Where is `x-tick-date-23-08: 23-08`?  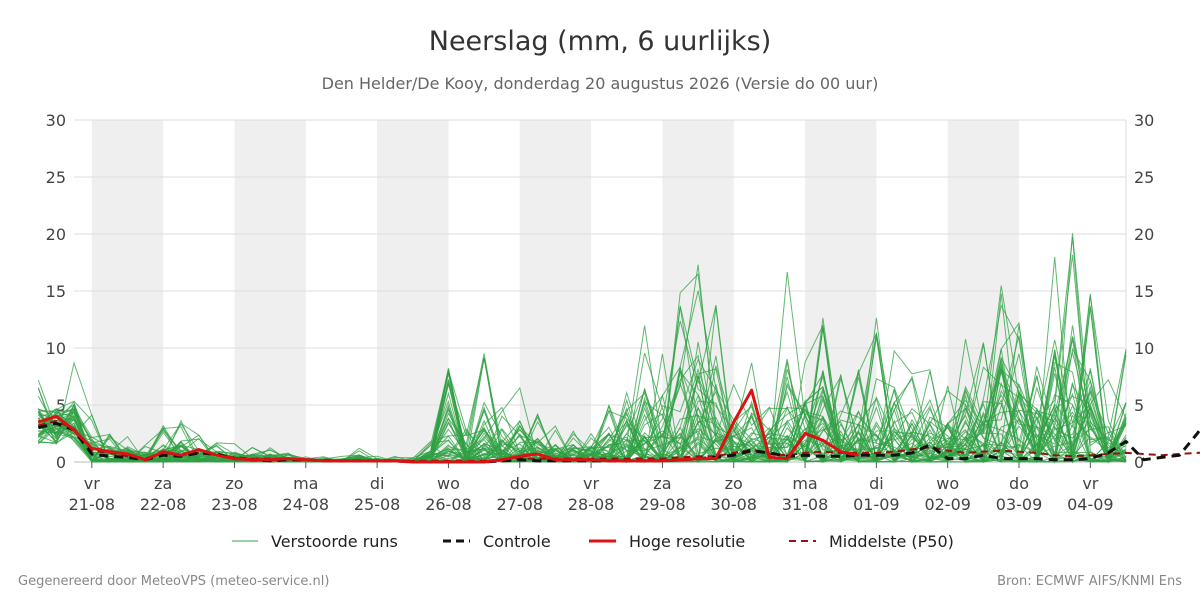
x-tick-date-23-08: 23-08 is located at coordinates (234, 504).